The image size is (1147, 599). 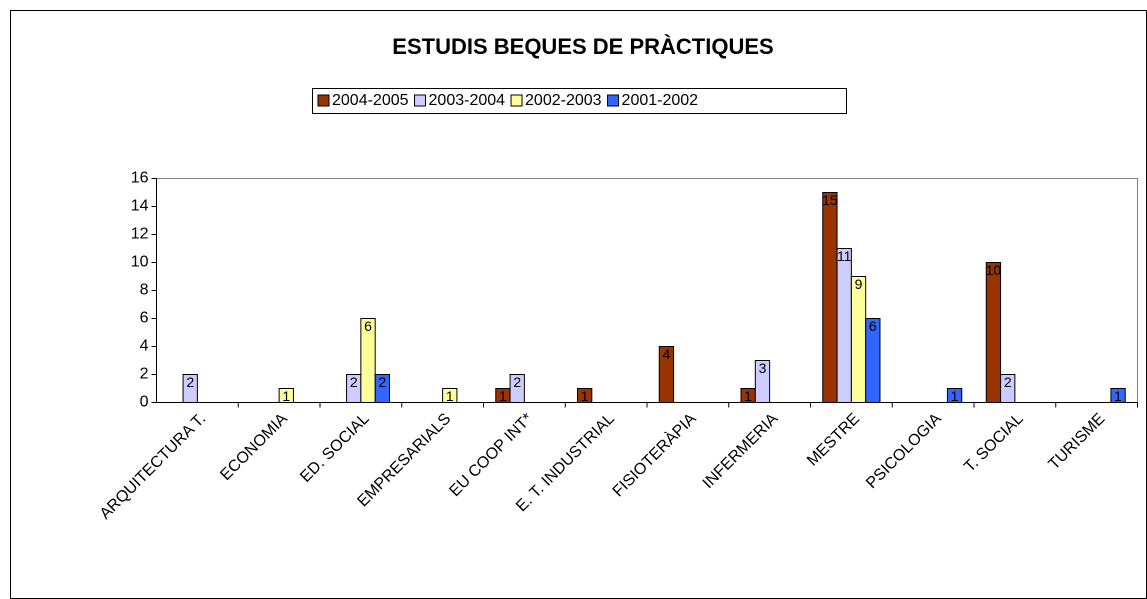 I want to click on chart-title: ESTUDIS BEQUES DE PRÀCTIQUES, so click(x=582, y=46).